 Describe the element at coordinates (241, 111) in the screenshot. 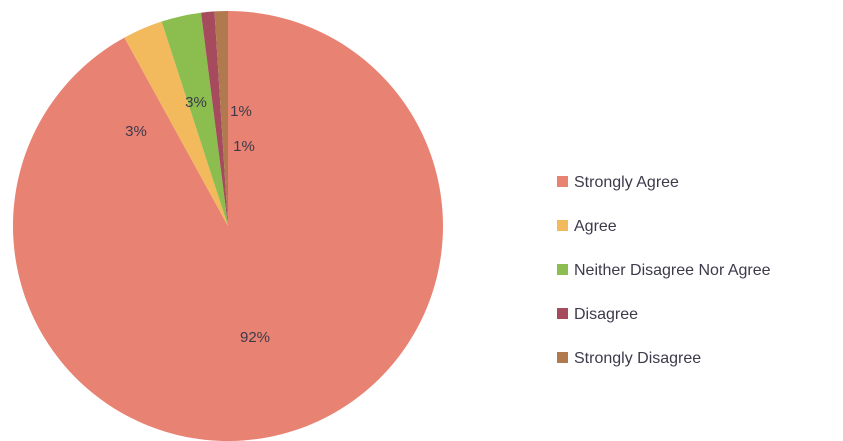

I see `slice-label-disagree: 1%` at that location.